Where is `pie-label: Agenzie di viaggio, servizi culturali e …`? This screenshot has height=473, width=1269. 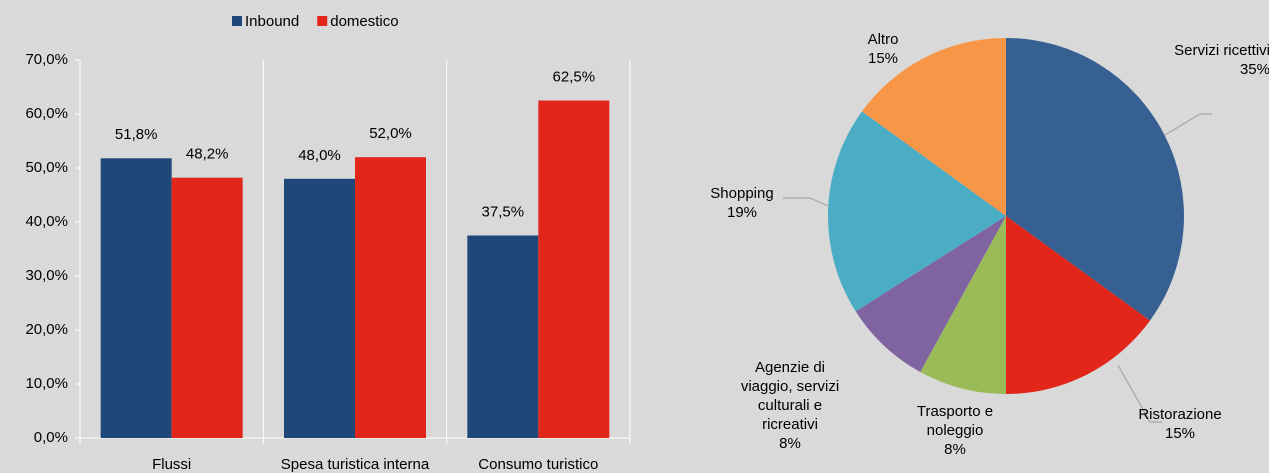
pie-label: Agenzie di viaggio, servizi culturali e … is located at coordinates (790, 405).